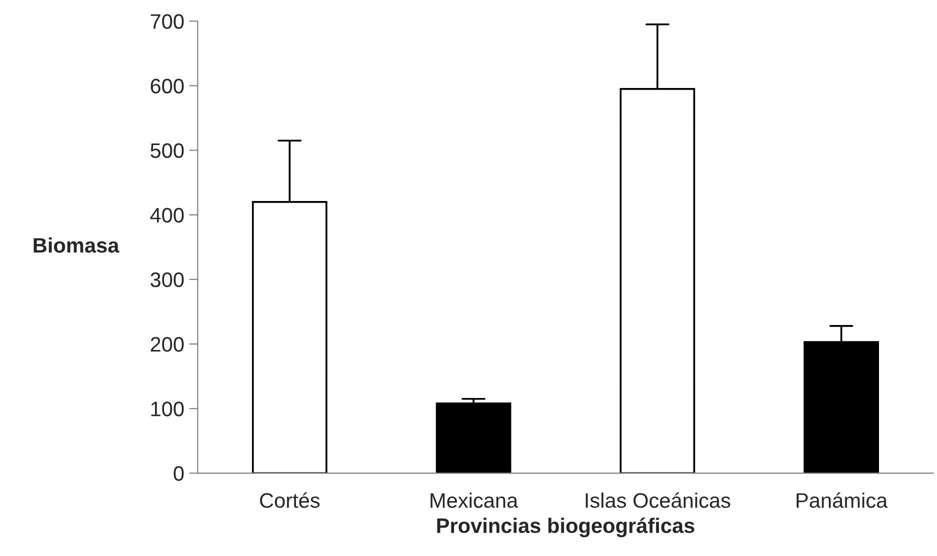 This screenshot has height=556, width=937. I want to click on x-tick-label: Islas Oceánicas, so click(658, 500).